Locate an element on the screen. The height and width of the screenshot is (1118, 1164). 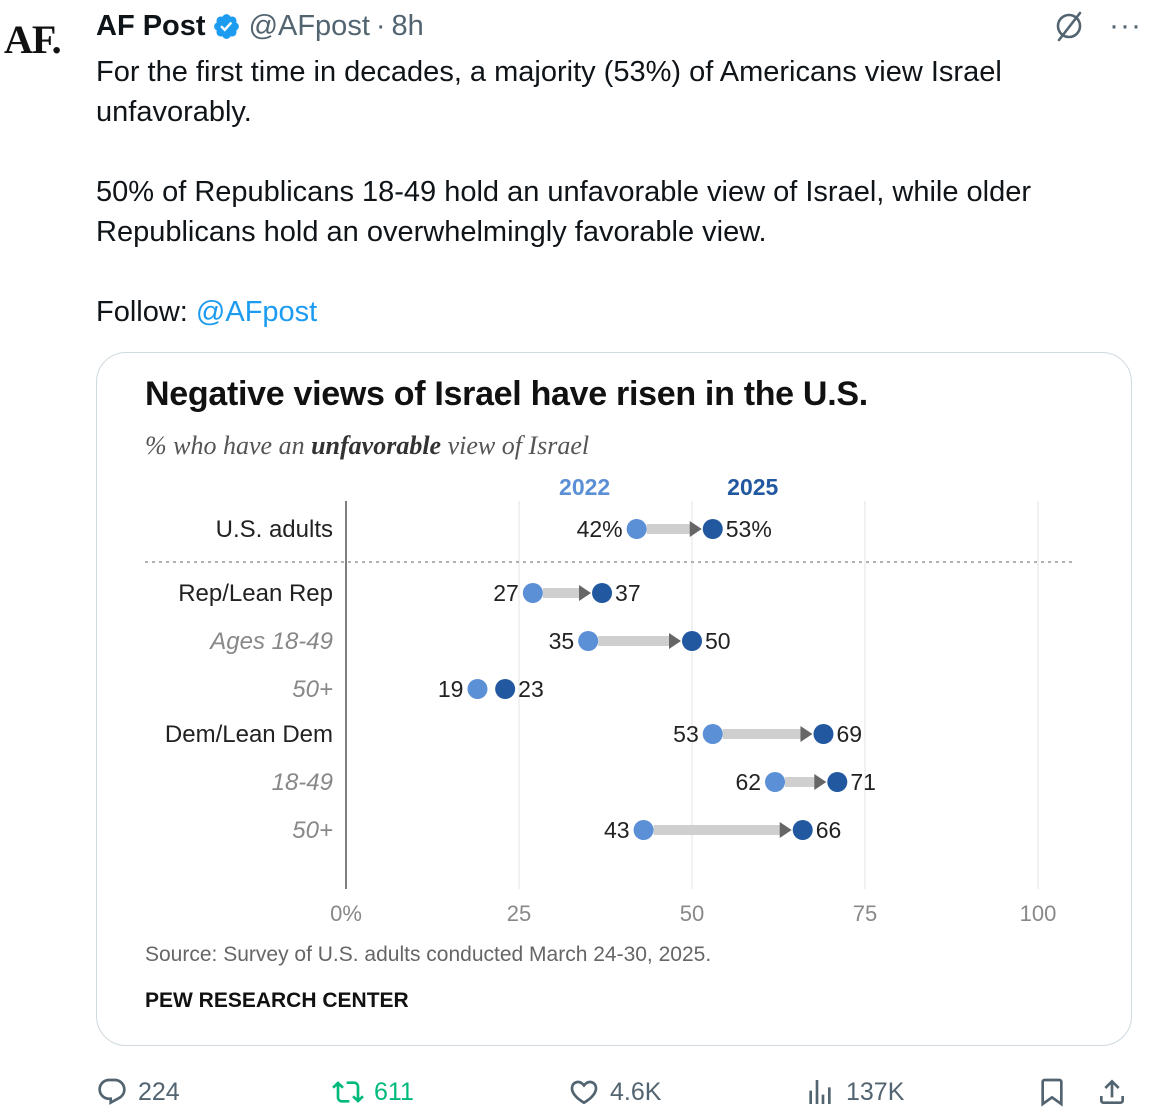
value-label-2022: 19 is located at coordinates (451, 689).